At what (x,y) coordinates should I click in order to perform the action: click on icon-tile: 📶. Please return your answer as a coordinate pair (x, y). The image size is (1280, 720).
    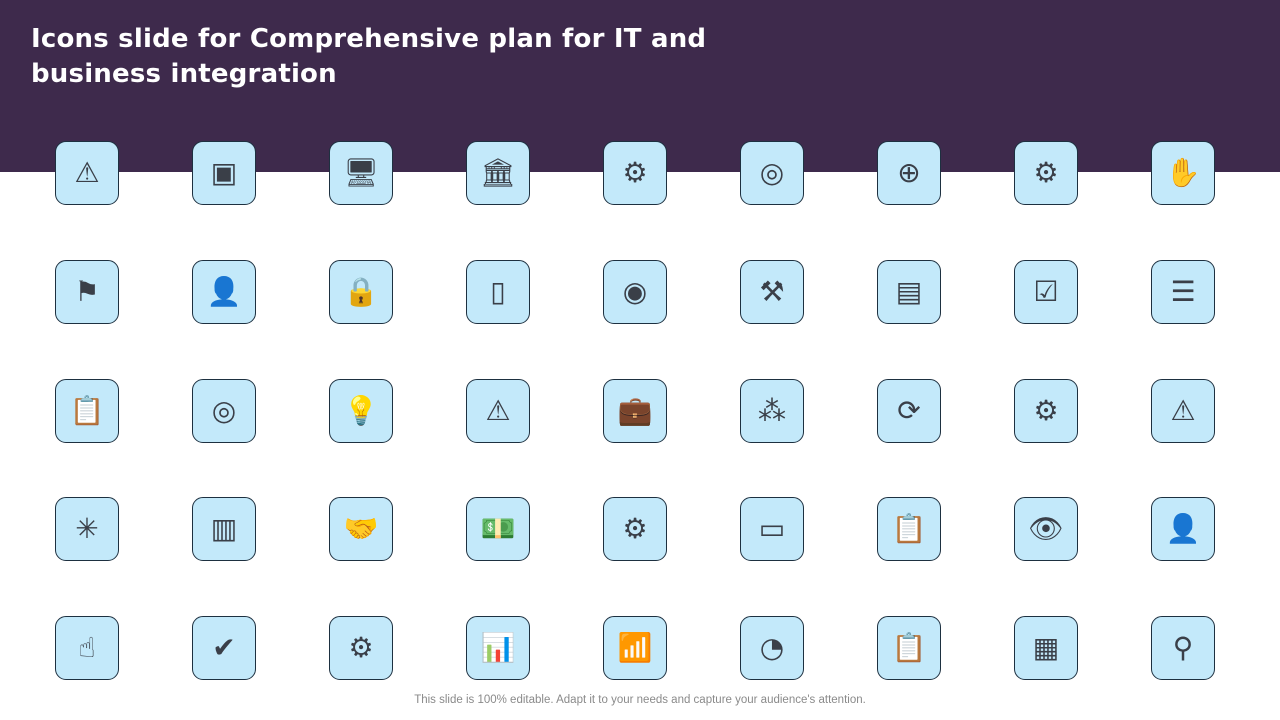
    Looking at the image, I should click on (635, 648).